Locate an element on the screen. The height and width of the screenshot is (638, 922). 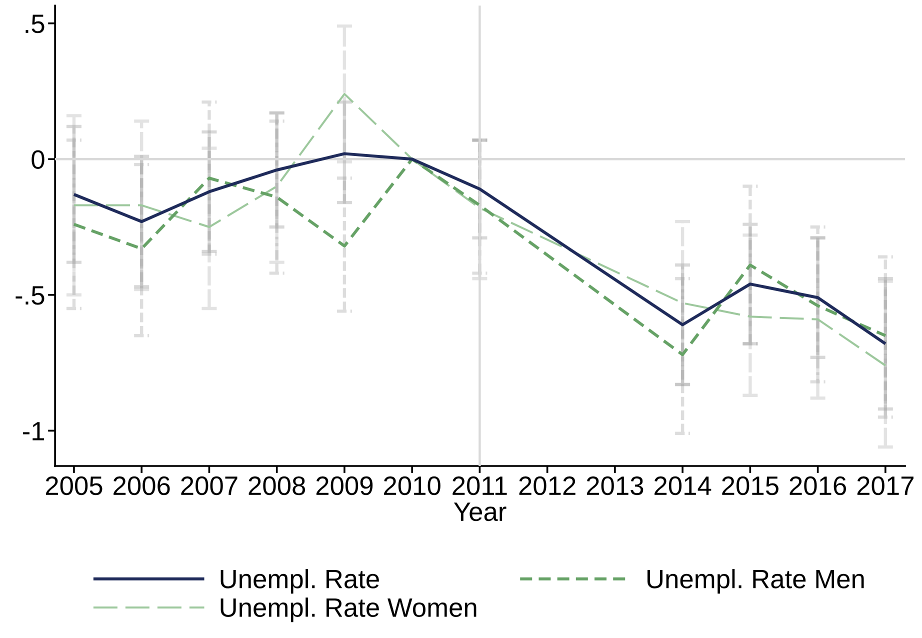
y-tick-label: .5 is located at coordinates (35, 24).